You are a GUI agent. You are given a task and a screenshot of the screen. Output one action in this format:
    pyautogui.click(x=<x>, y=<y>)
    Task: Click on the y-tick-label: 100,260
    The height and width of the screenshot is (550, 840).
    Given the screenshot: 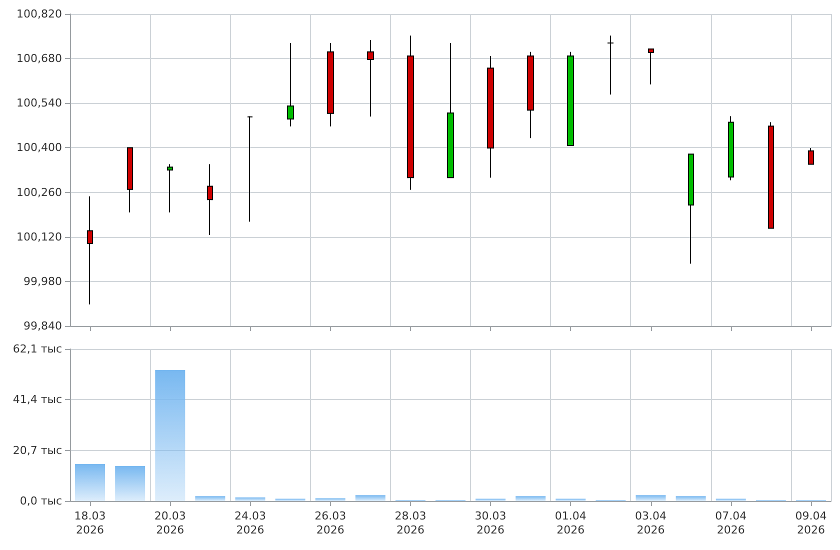 What is the action you would take?
    pyautogui.click(x=39, y=192)
    